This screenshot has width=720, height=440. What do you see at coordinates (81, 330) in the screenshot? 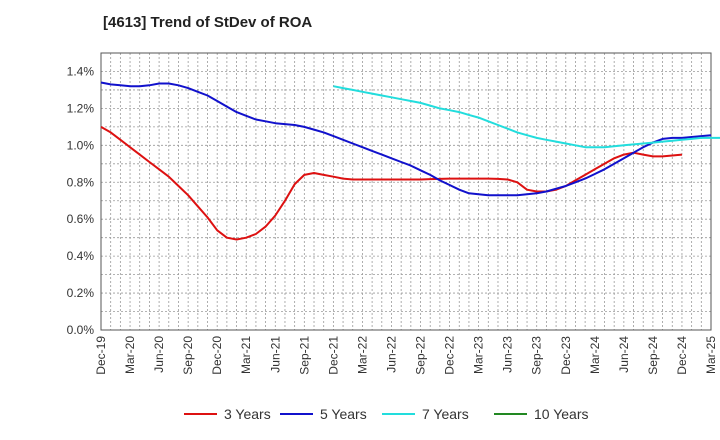
I see `y-tick-label: 0.0%` at bounding box center [81, 330].